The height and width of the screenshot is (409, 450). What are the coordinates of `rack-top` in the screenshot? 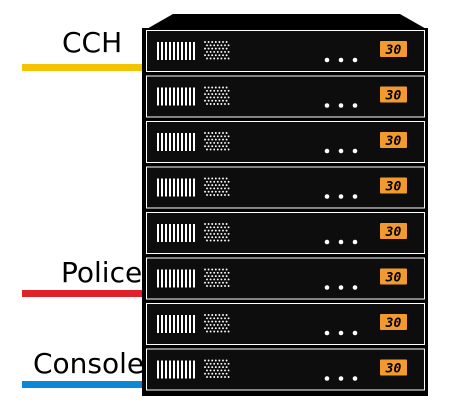 It's located at (286, 22).